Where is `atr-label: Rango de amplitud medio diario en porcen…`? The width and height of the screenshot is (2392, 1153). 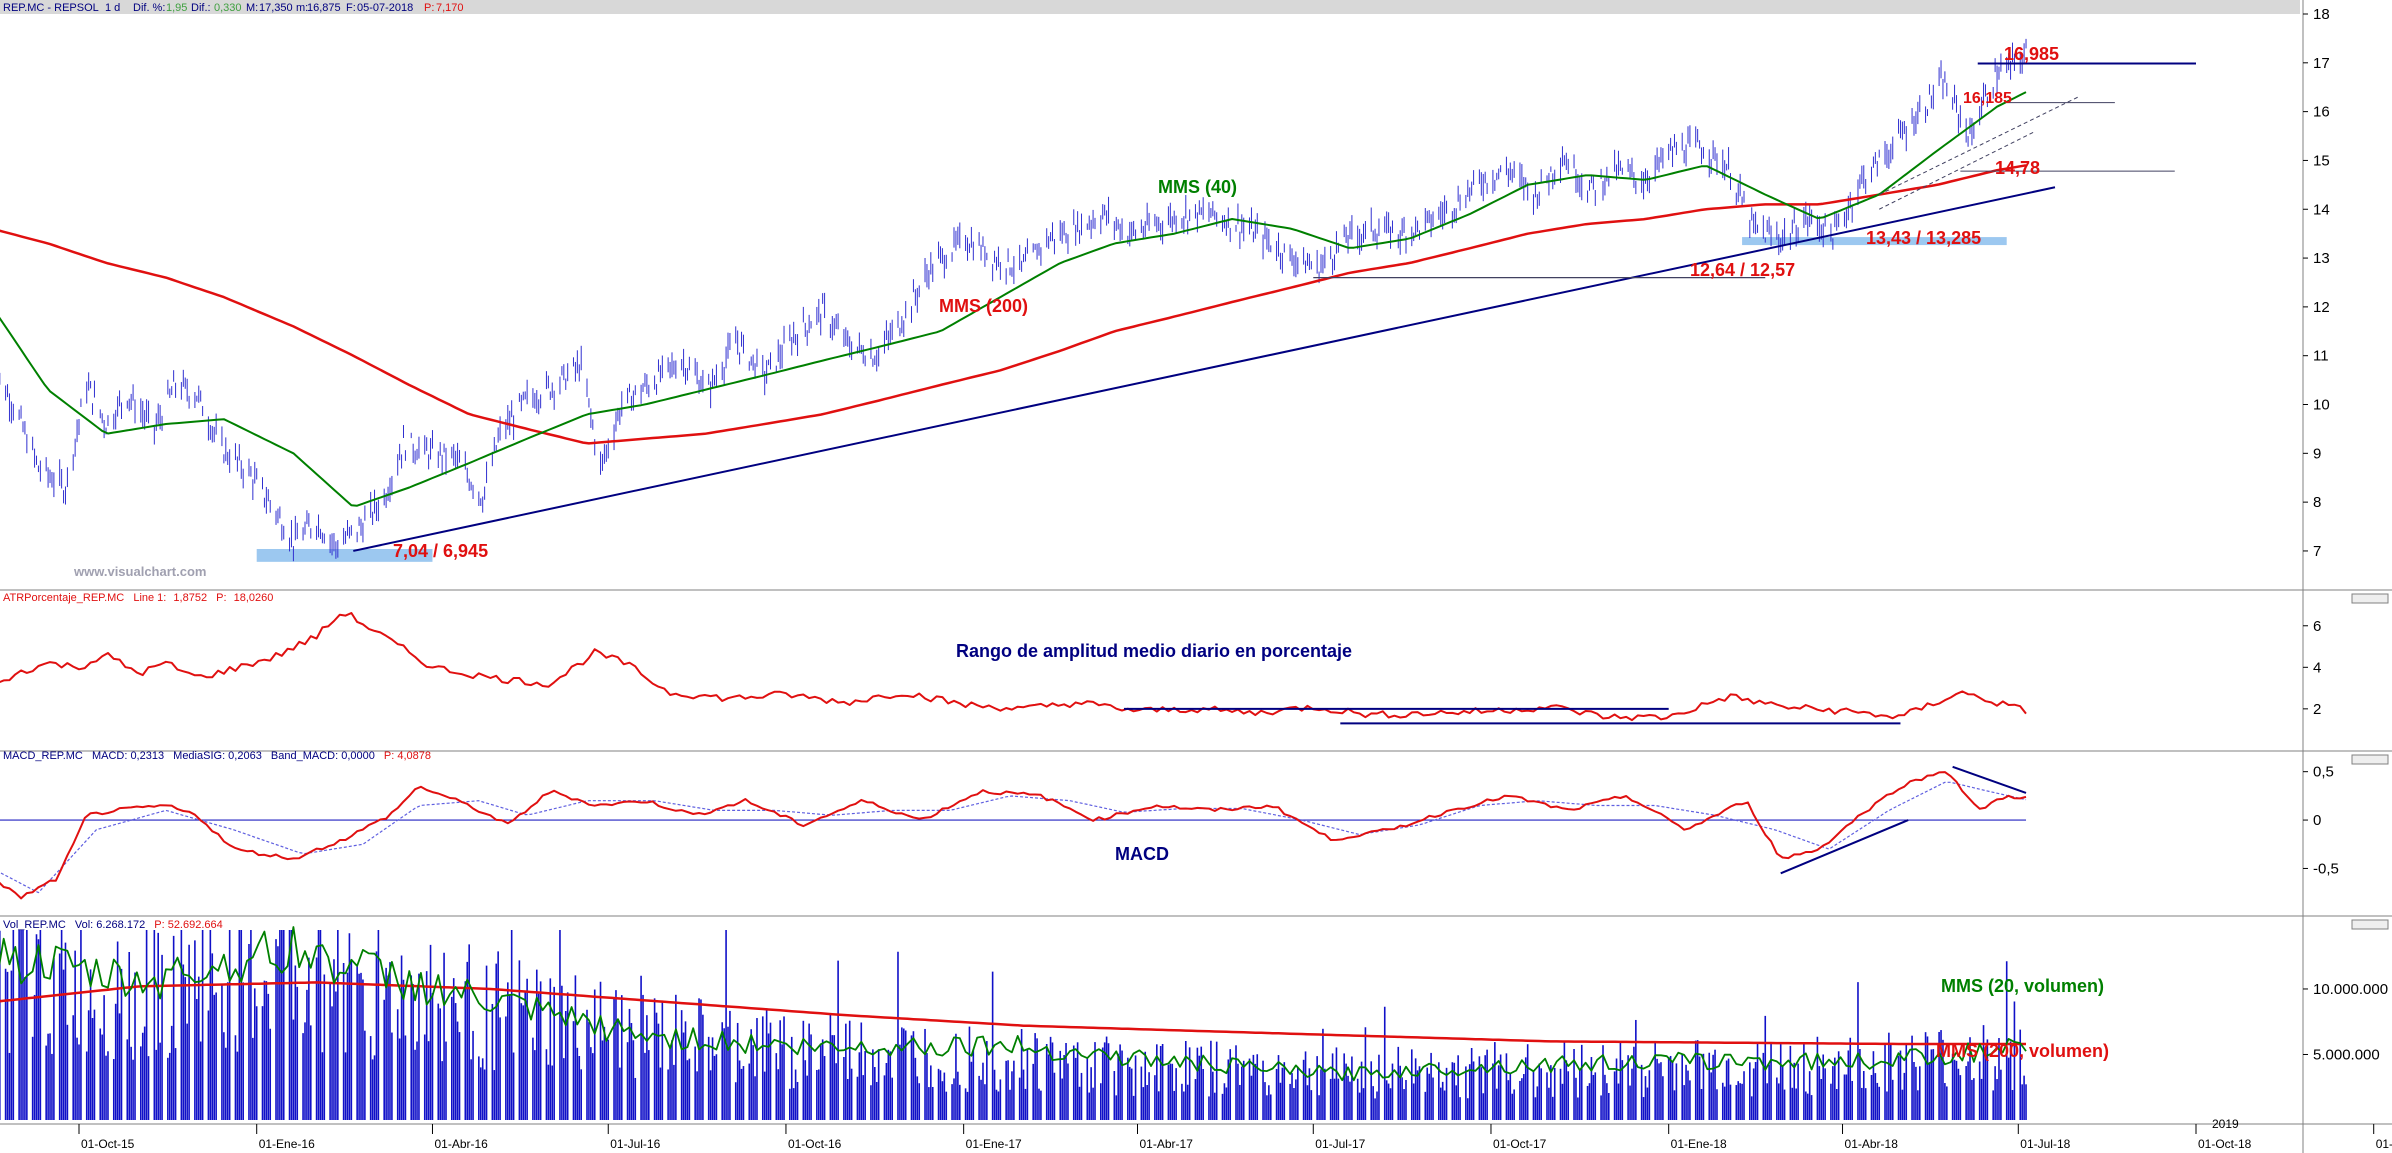
atr-label: Rango de amplitud medio diario en porcen… is located at coordinates (1154, 651).